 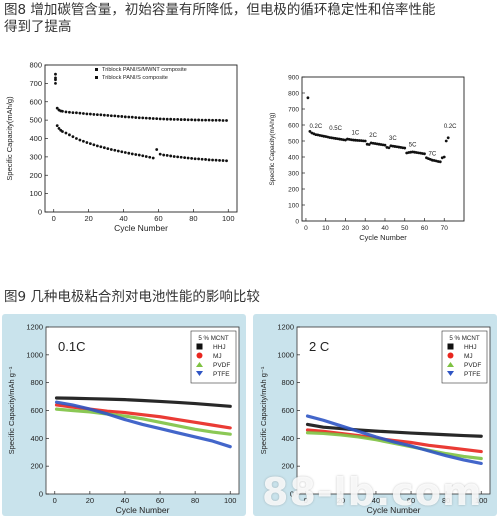 What do you see at coordinates (71, 346) in the screenshot?
I see `rate-label: 0.1C` at bounding box center [71, 346].